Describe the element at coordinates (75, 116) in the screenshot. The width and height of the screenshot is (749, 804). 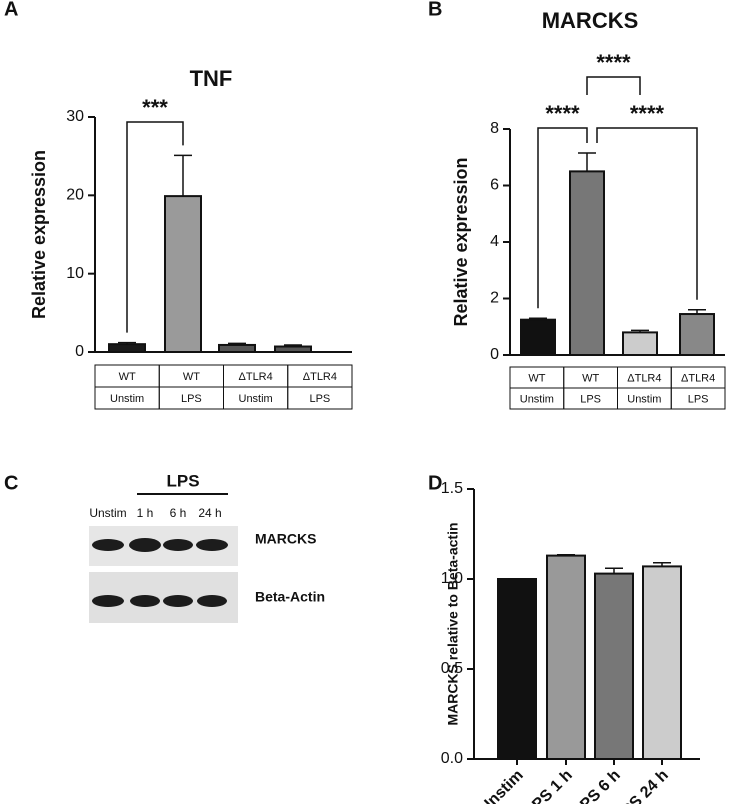
I see `y-tick-label: 30` at that location.